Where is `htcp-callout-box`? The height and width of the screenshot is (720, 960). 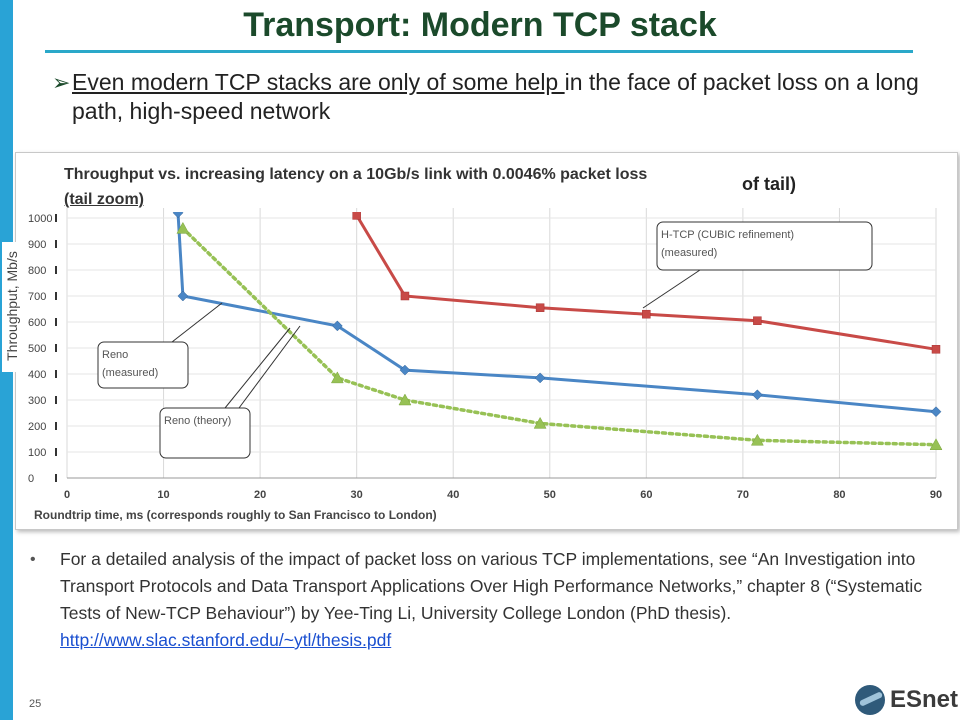
htcp-callout-box is located at coordinates (764, 246).